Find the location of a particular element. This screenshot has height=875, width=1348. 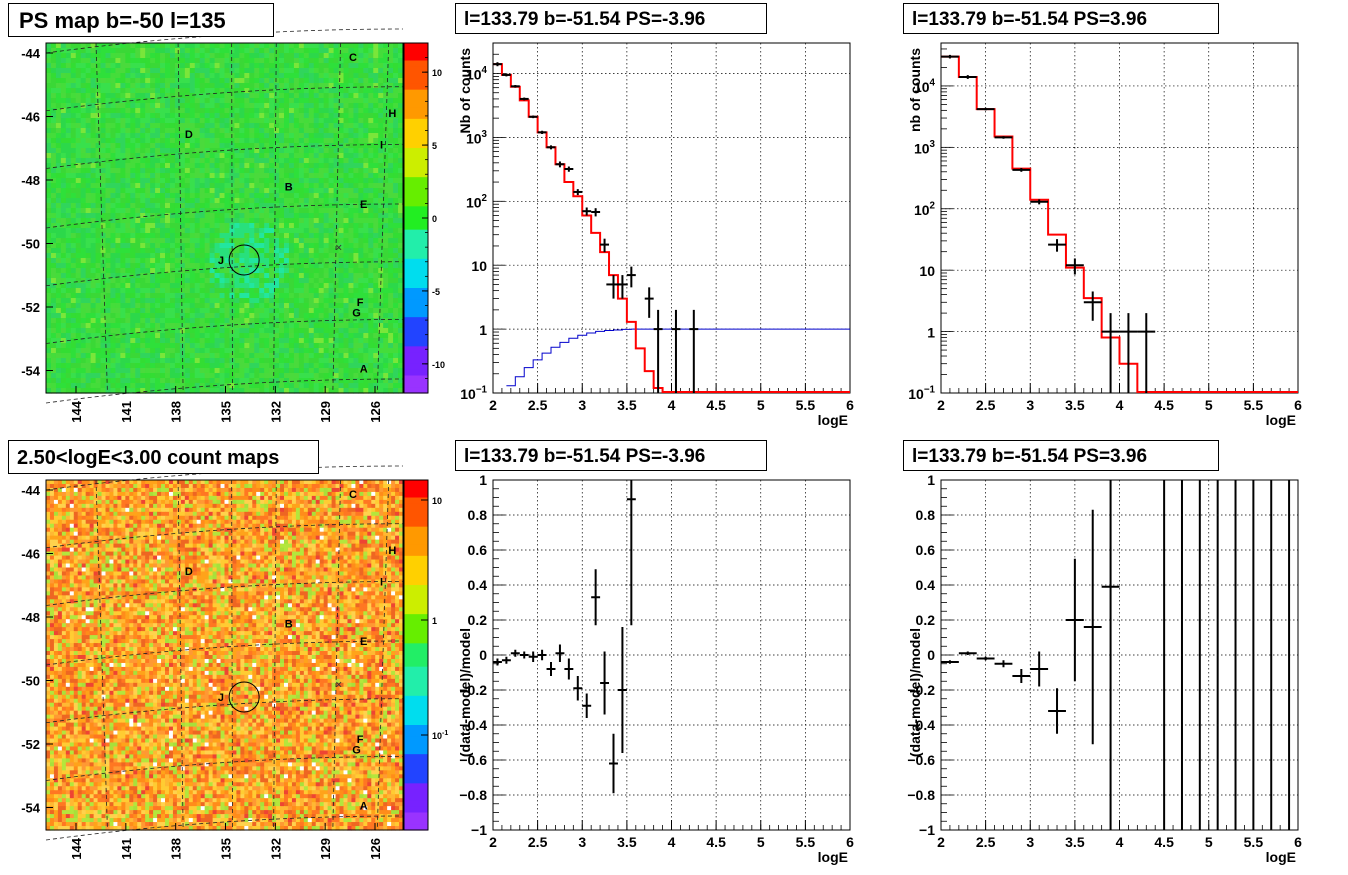

map-x-tick-label: 144 is located at coordinates (76, 411).